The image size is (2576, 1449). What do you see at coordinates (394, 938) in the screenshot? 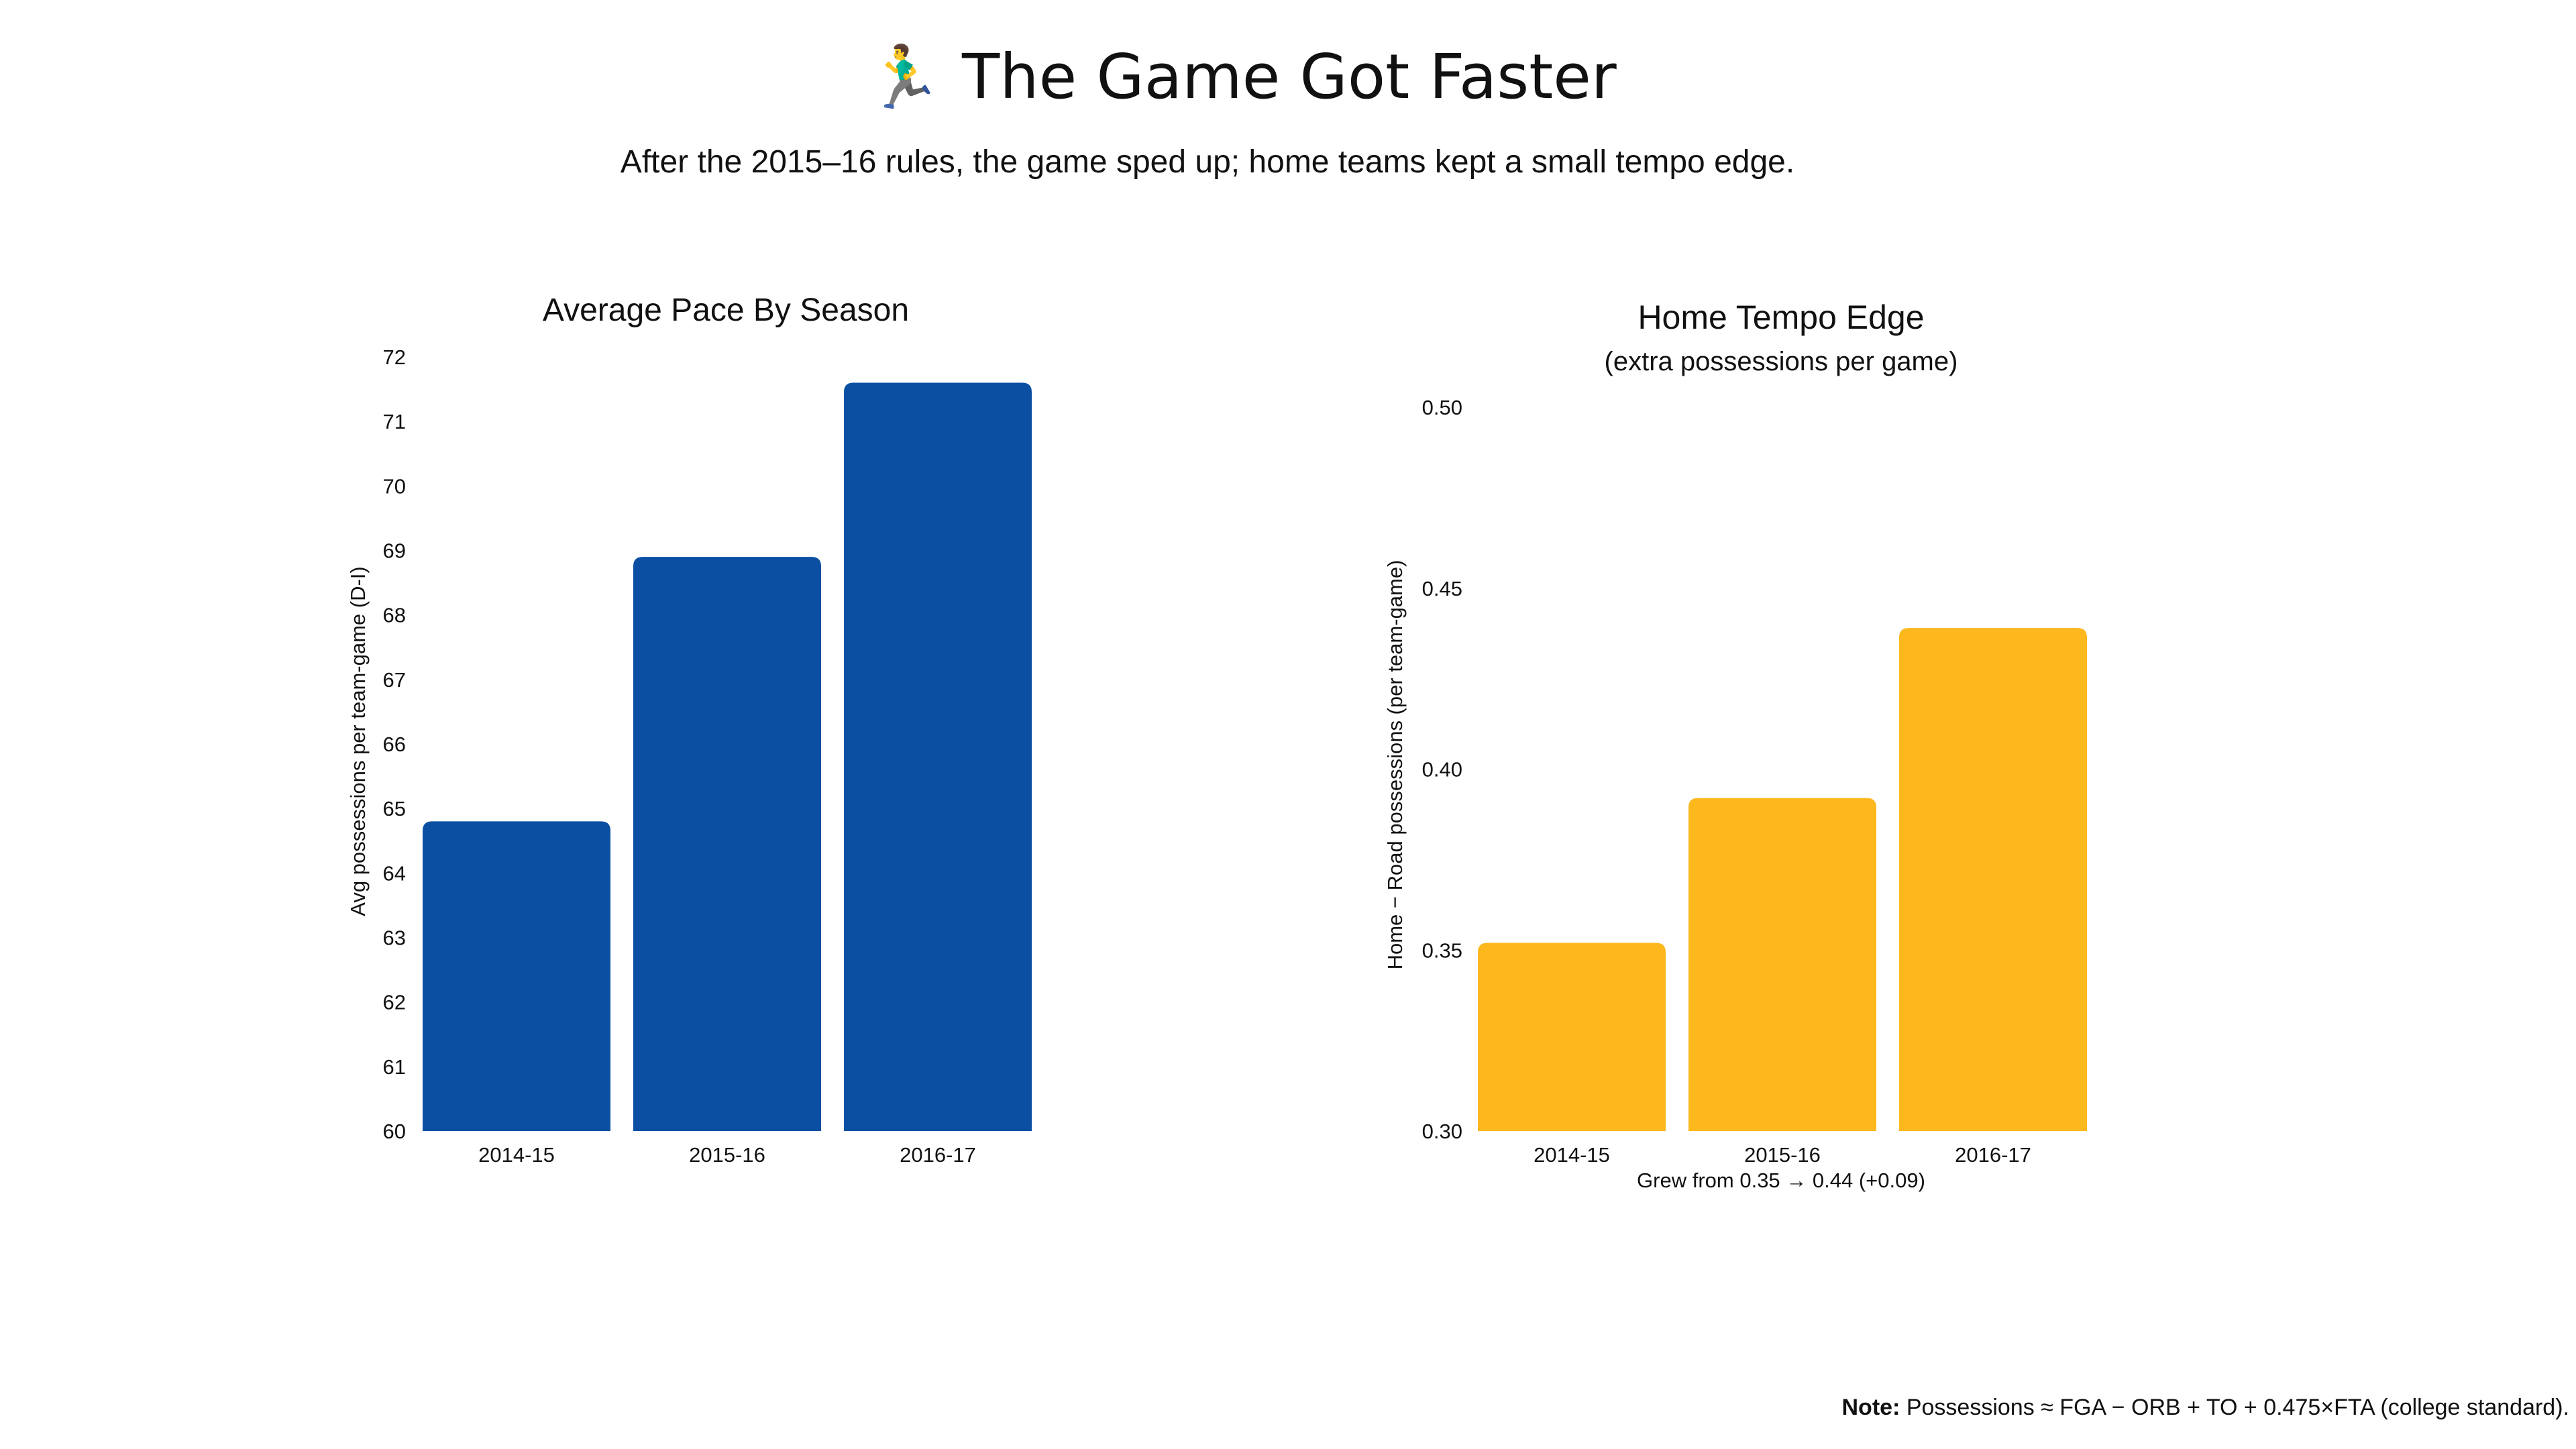
I see `pace-chart-y-tick-label: 63` at bounding box center [394, 938].